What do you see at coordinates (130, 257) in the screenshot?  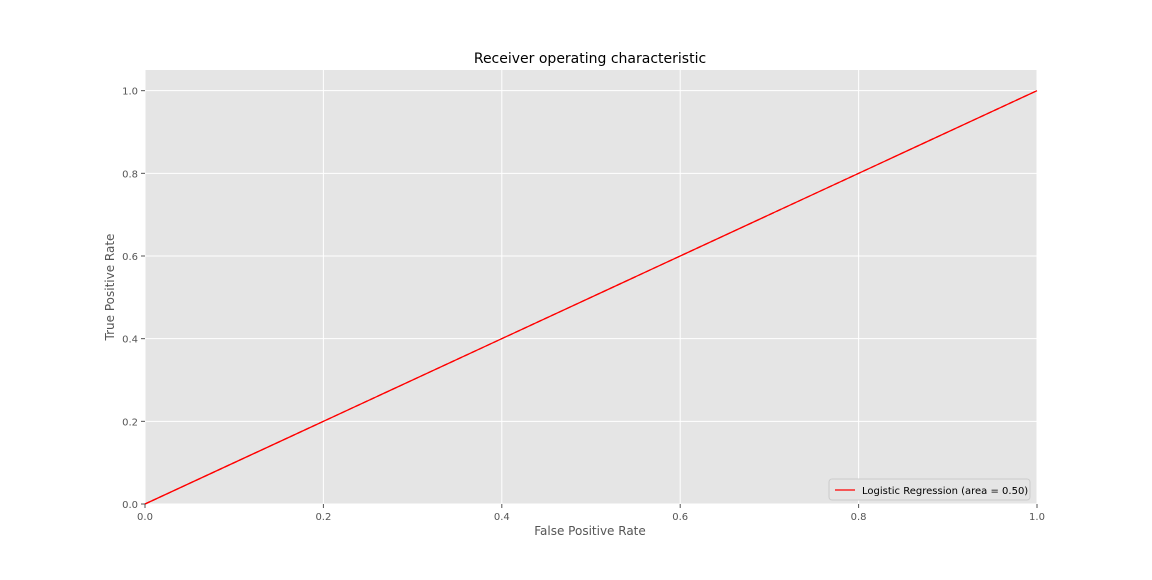 I see `y-tick-label: 0.6` at bounding box center [130, 257].